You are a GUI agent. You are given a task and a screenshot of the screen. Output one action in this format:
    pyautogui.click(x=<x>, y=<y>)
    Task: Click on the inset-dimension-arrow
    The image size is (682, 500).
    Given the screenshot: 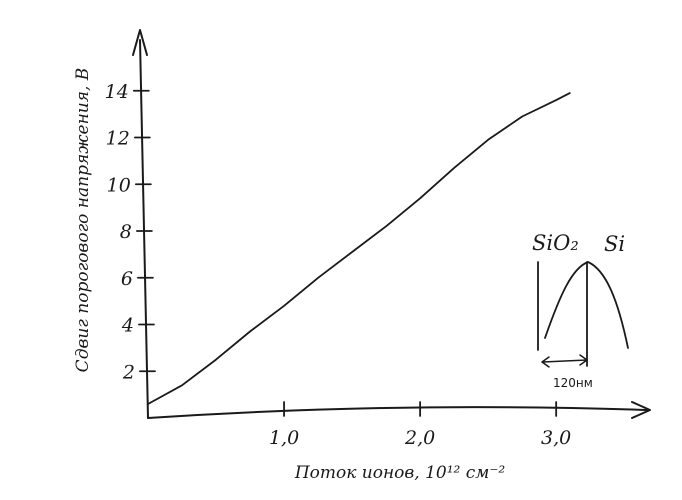 What is the action you would take?
    pyautogui.click(x=564, y=361)
    